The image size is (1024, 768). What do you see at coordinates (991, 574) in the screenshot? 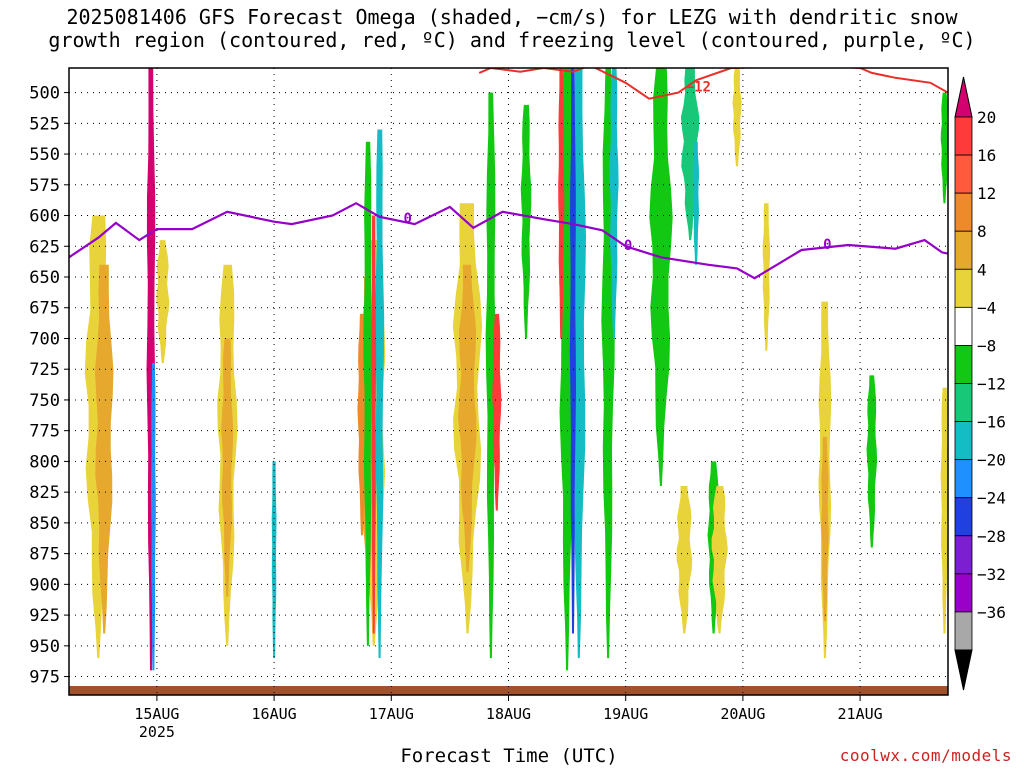
I see `colorbar-label: −32` at bounding box center [991, 574].